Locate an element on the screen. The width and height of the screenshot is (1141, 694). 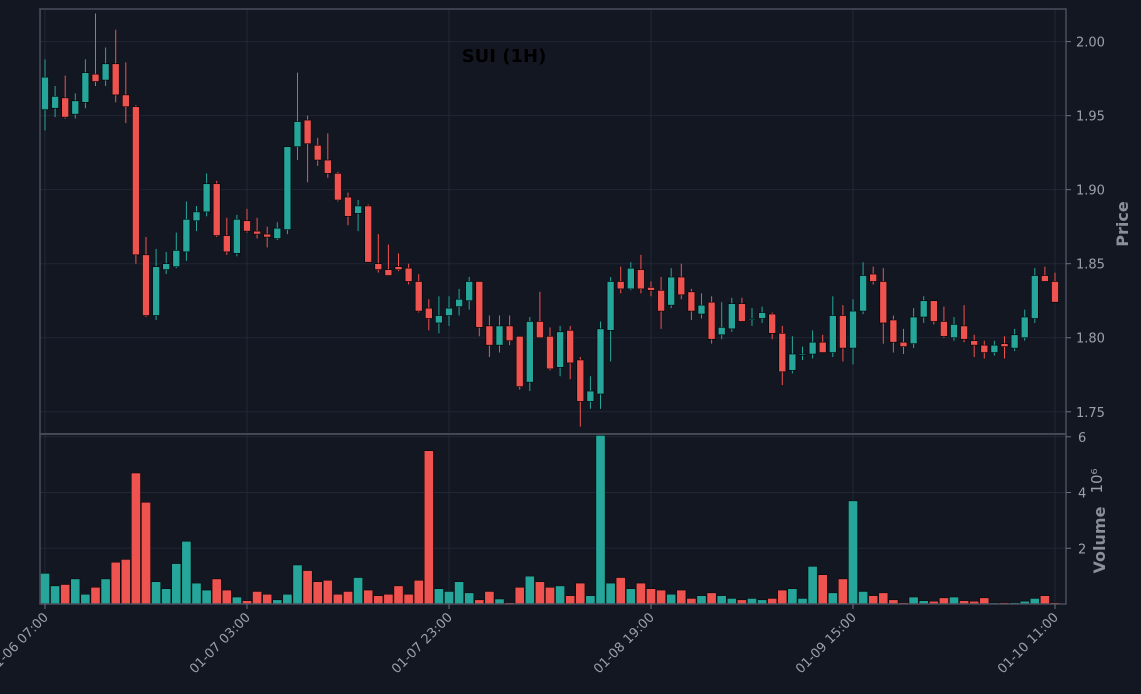
price-tick-label: 1.75 is located at coordinates (1090, 413).